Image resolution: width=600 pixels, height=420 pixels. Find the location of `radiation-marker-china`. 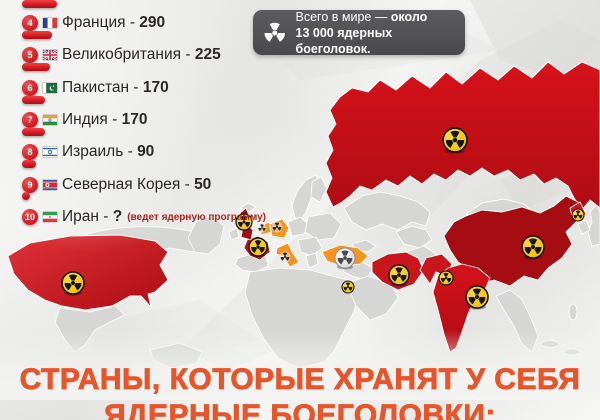

radiation-marker-china is located at coordinates (533, 247).